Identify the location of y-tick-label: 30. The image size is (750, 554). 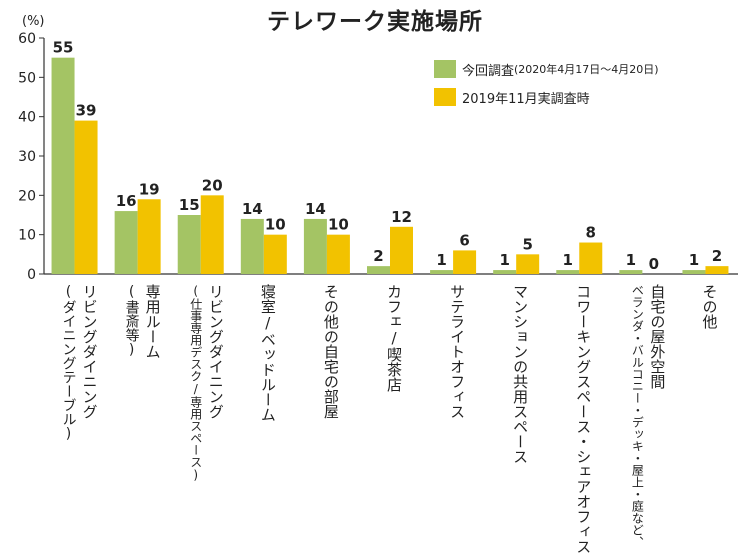
(27, 157).